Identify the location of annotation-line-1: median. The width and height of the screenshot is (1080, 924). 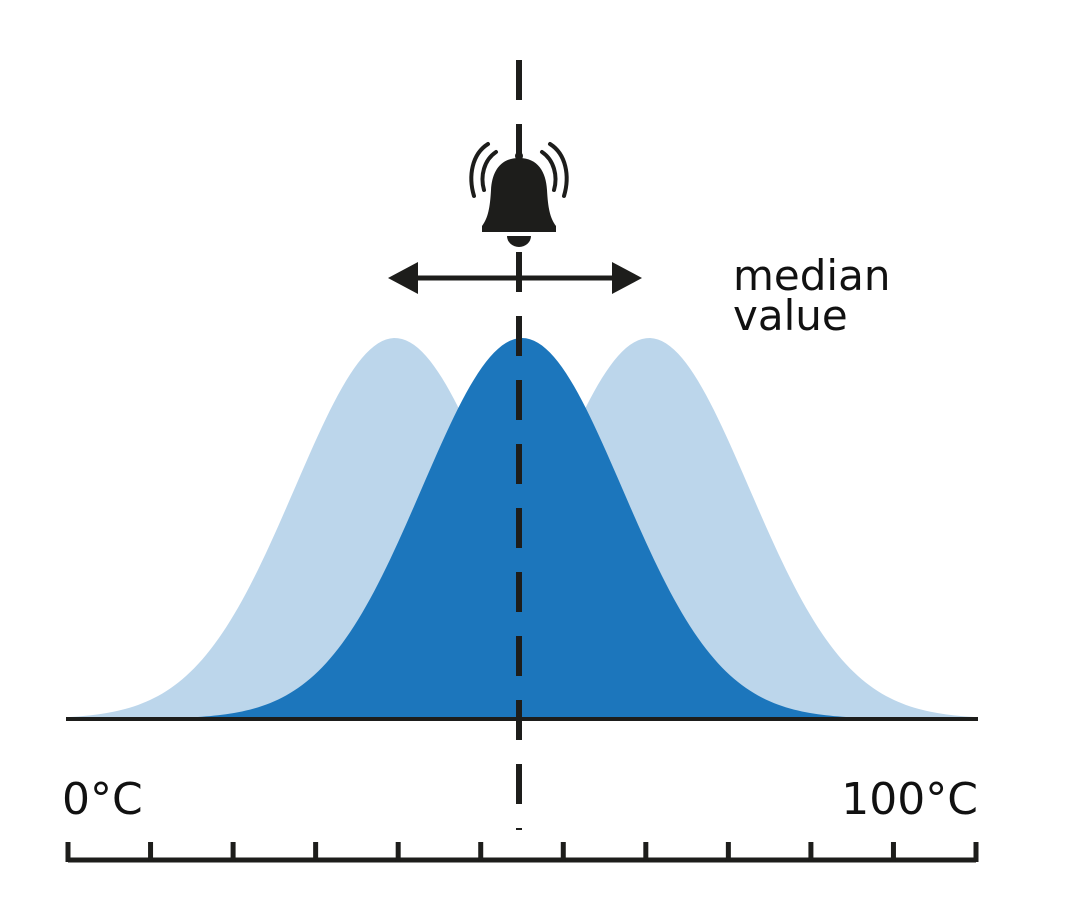
(811, 275).